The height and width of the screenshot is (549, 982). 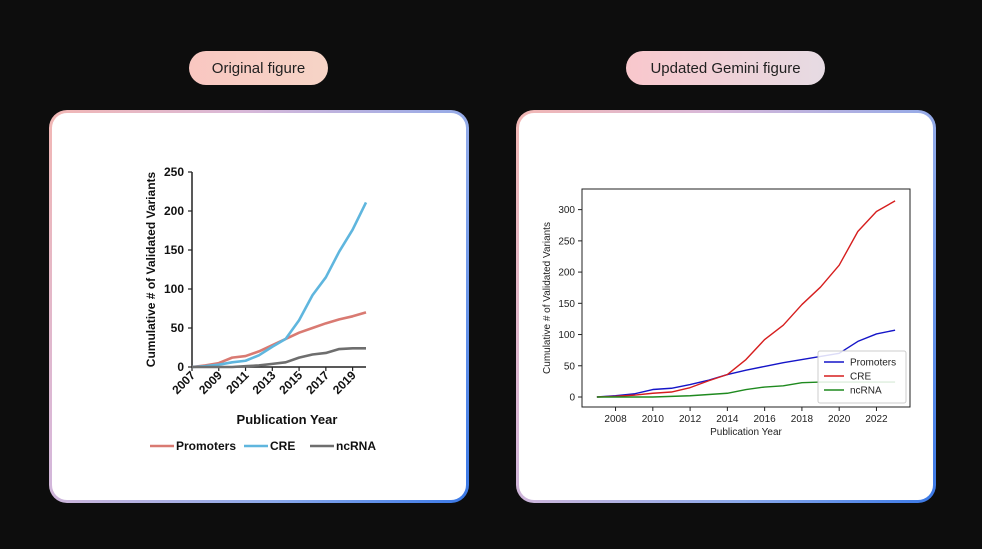 What do you see at coordinates (237, 382) in the screenshot?
I see `x-tick-label: 2011` at bounding box center [237, 382].